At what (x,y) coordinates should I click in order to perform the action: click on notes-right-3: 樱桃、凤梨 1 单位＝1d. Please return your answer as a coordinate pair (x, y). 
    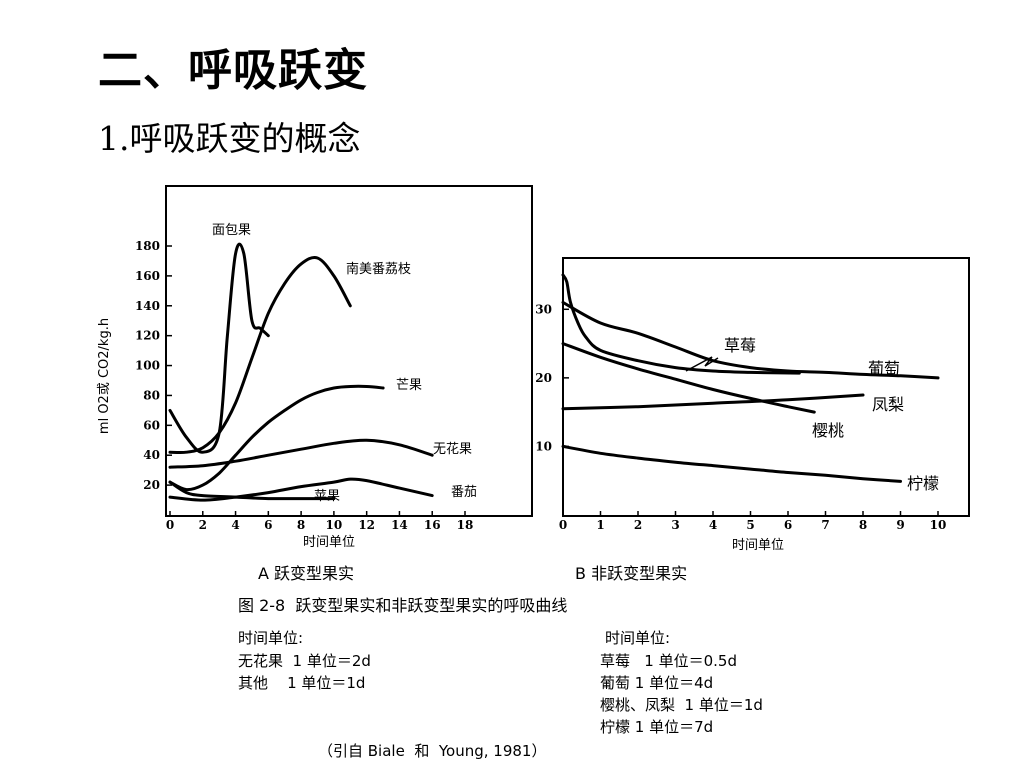
    Looking at the image, I should click on (681, 705).